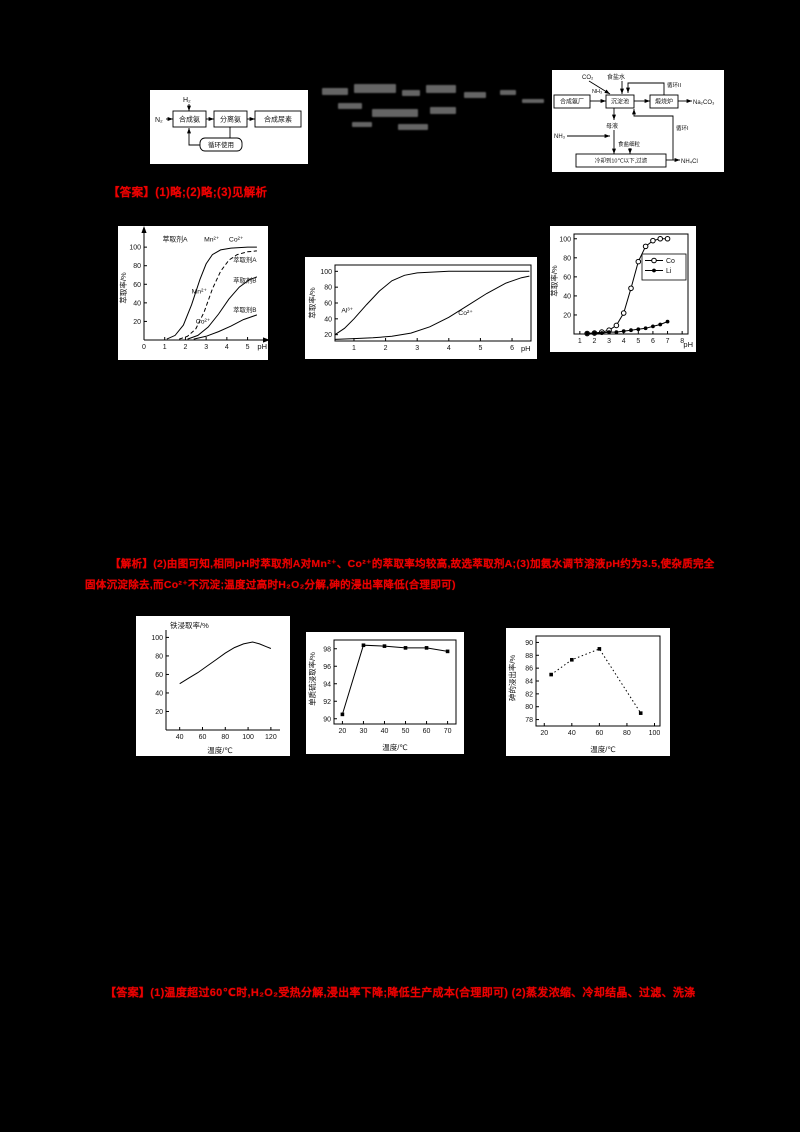 Image resolution: width=800 pixels, height=1132 pixels. What do you see at coordinates (123, 288) in the screenshot?
I see `svg-text: 萃取率/%` at bounding box center [123, 288].